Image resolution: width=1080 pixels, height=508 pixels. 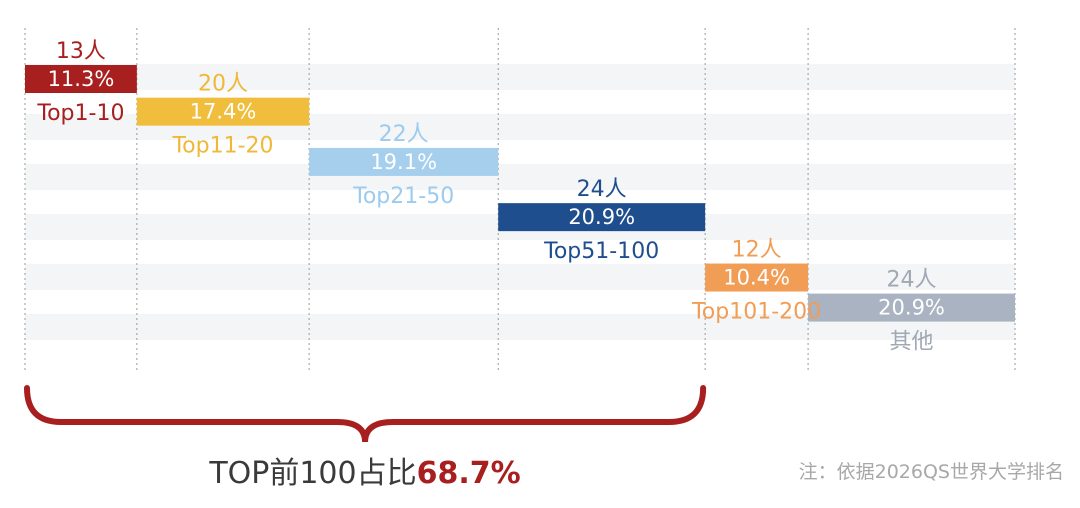 I want to click on top100-brace, so click(x=365, y=414).